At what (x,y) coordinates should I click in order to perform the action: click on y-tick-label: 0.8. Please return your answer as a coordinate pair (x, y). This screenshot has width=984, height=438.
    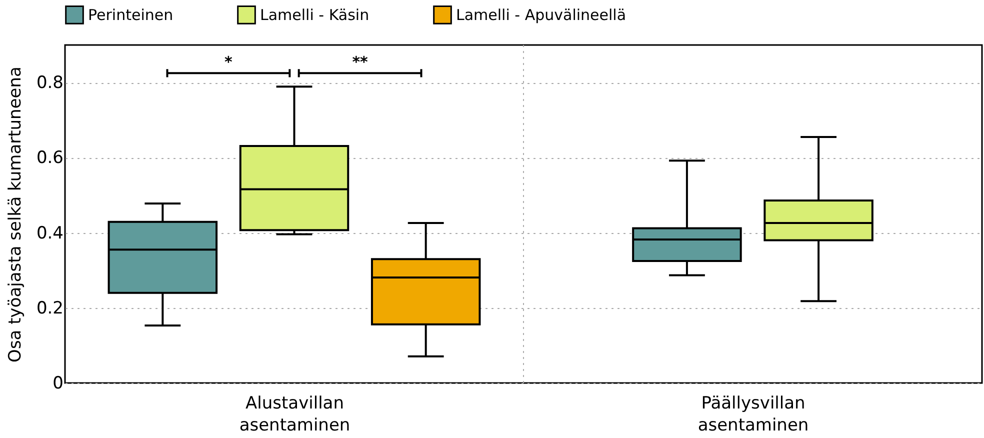
    Looking at the image, I should click on (50, 83).